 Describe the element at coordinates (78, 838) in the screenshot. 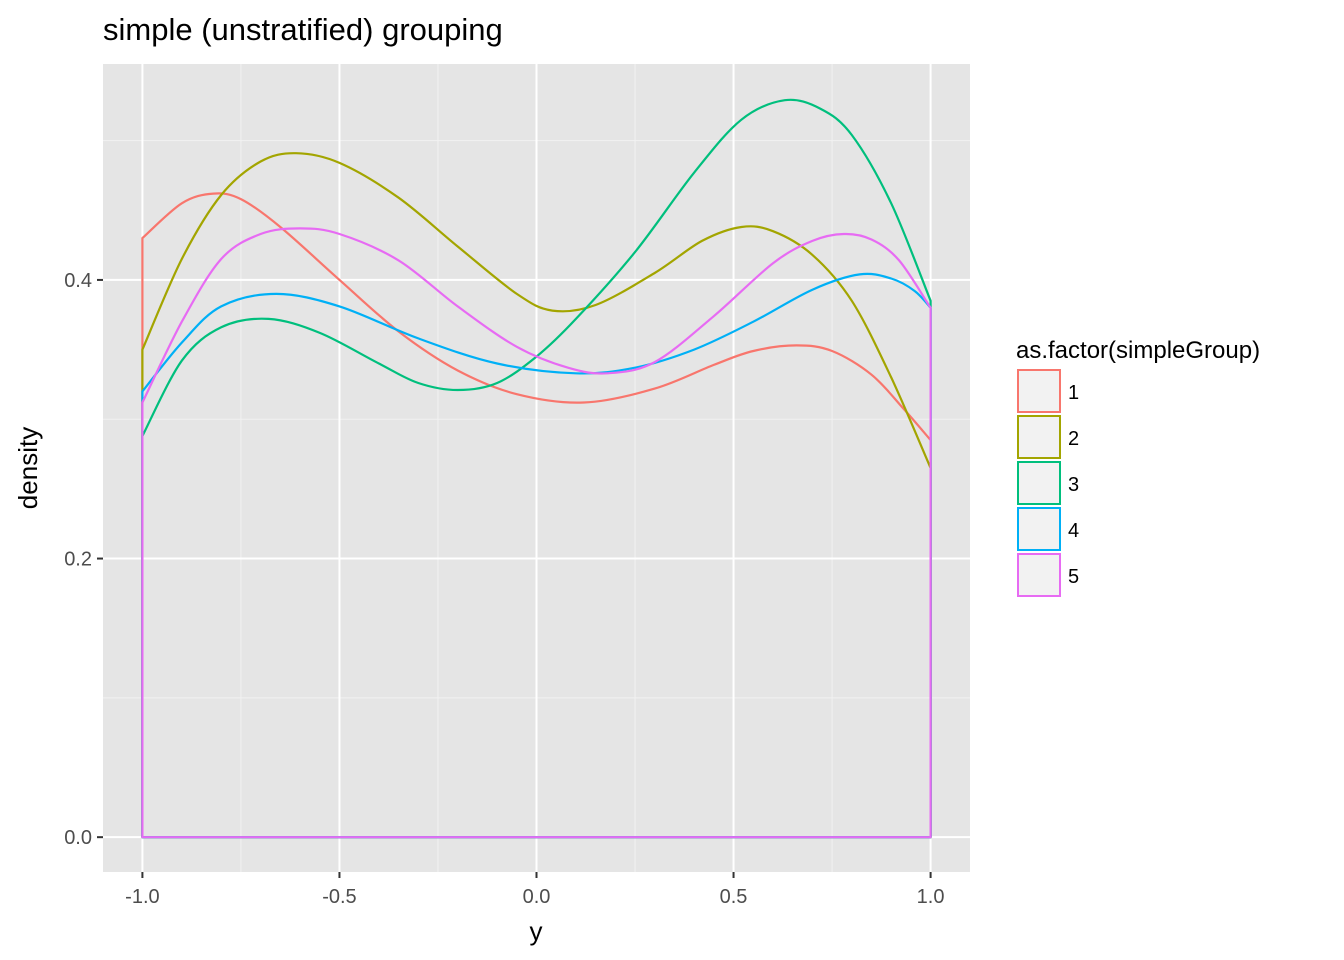

I see `y-tick-label: 0.0` at that location.